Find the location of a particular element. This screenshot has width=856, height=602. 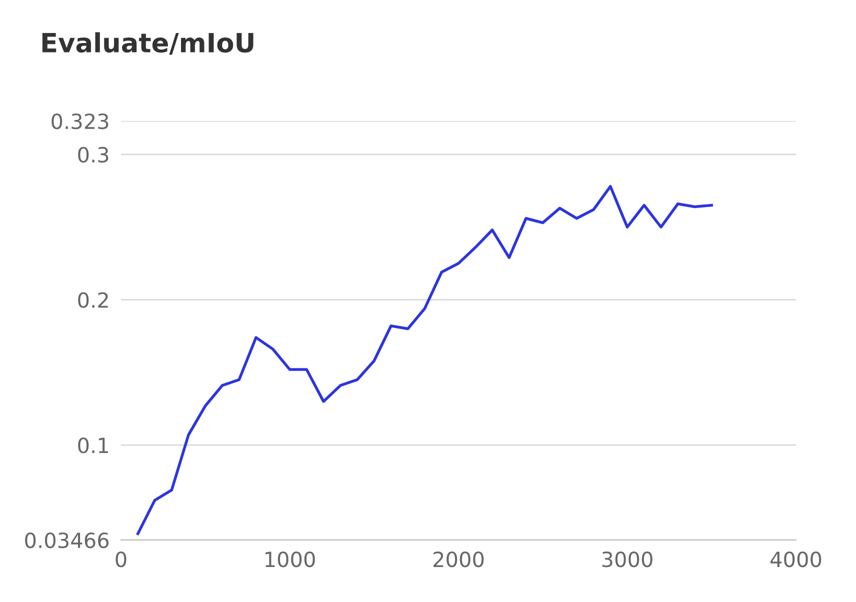

y-tick-label: 0.1 is located at coordinates (93, 446).